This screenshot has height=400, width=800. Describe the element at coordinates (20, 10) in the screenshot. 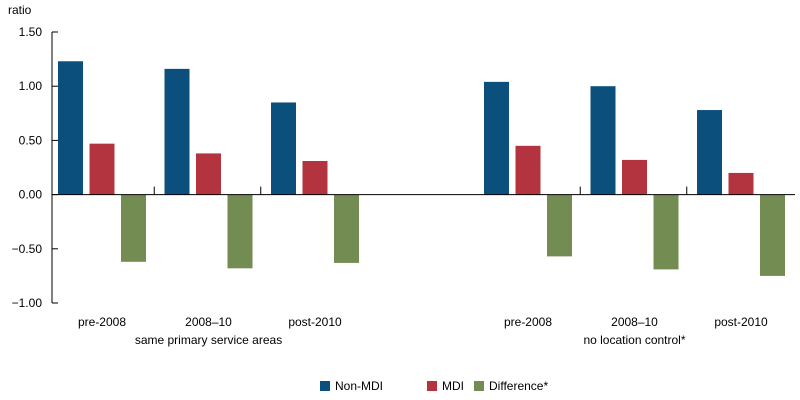

I see `y-axis-title: ratio` at that location.